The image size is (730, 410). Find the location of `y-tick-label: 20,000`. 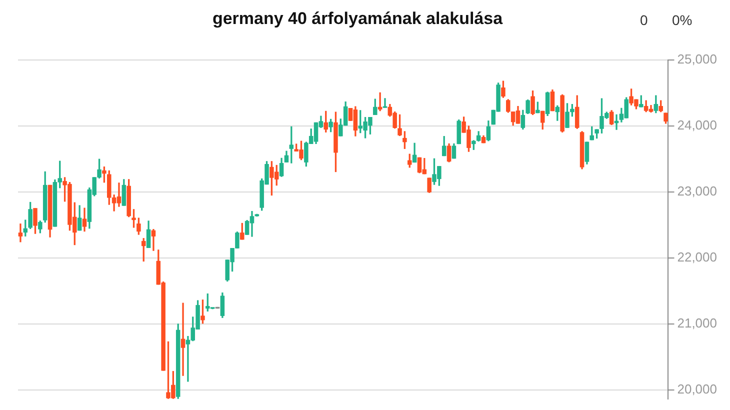

y-tick-label: 20,000 is located at coordinates (697, 389).